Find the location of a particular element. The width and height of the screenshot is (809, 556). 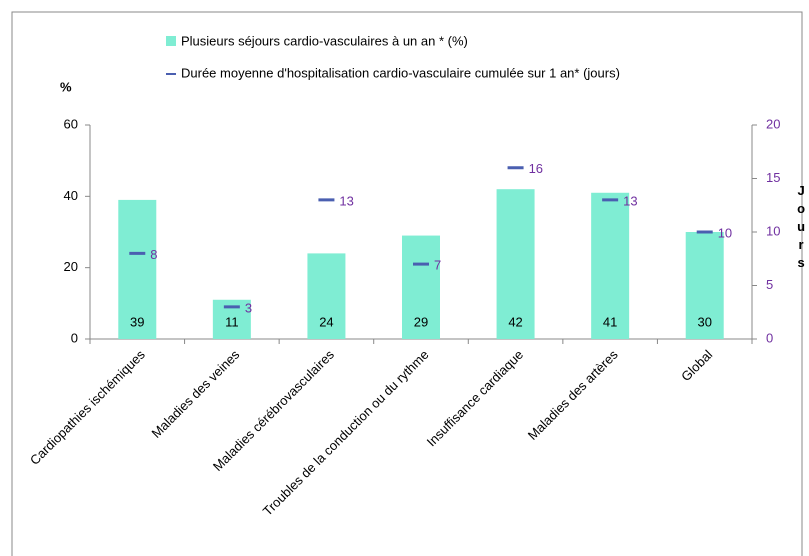

y2-axis-label: Jours is located at coordinates (801, 228).